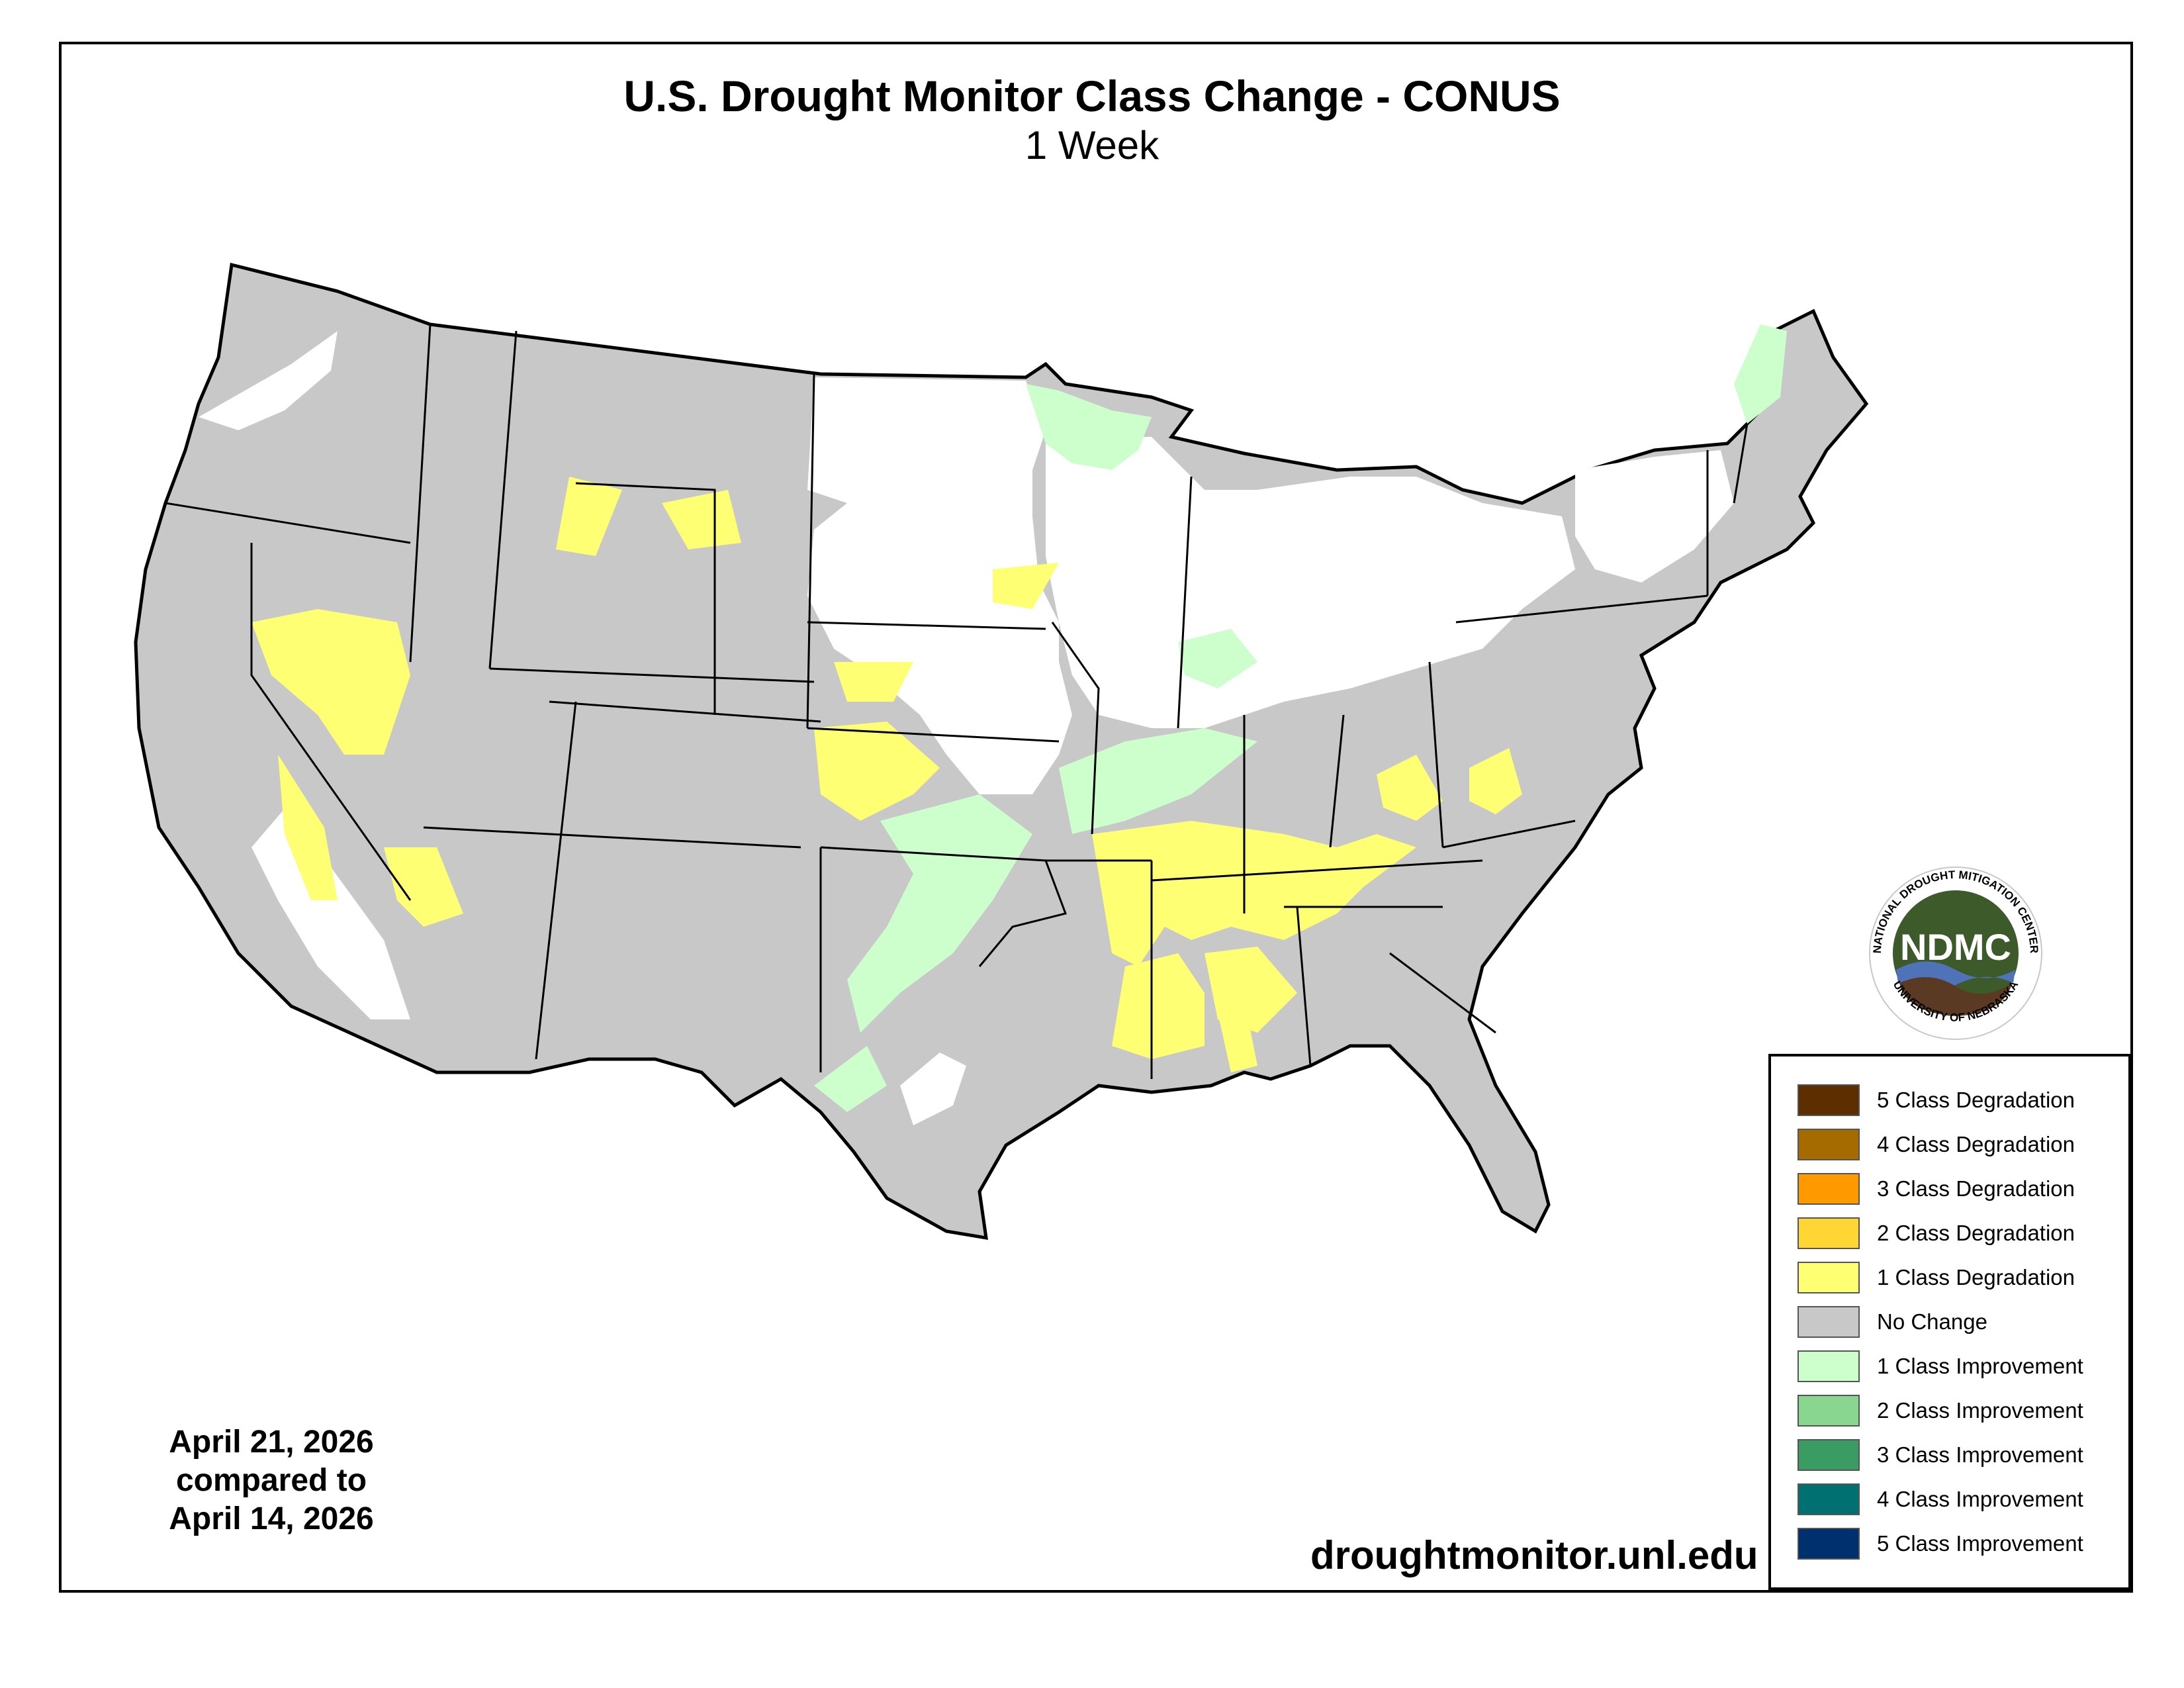 Image resolution: width=2184 pixels, height=1688 pixels. I want to click on legend-item: No Change, so click(1892, 1322).